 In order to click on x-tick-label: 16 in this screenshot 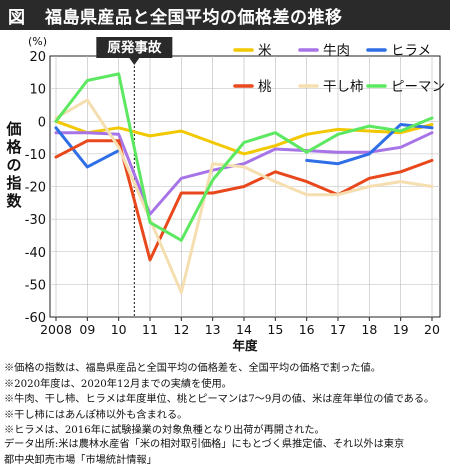, I will do `click(307, 329)`.